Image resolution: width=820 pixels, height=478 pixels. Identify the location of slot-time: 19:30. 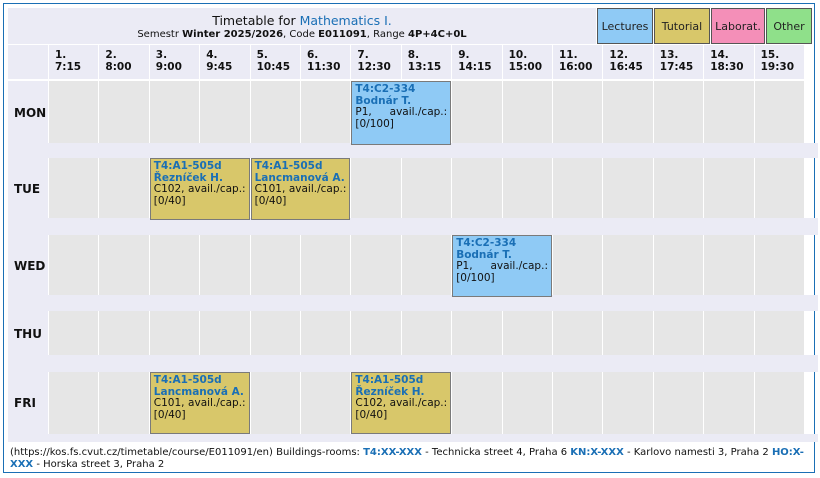
(777, 67).